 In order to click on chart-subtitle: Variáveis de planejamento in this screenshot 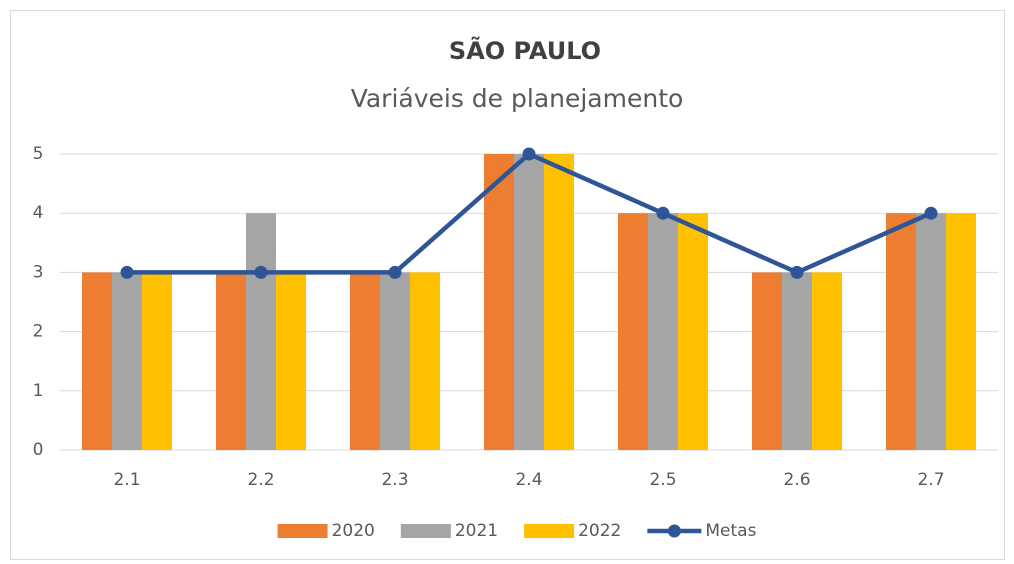, I will do `click(517, 98)`.